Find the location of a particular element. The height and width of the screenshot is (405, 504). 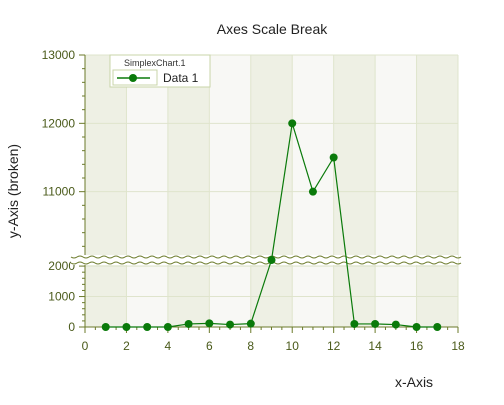

x-tick-label: 2 is located at coordinates (126, 346).